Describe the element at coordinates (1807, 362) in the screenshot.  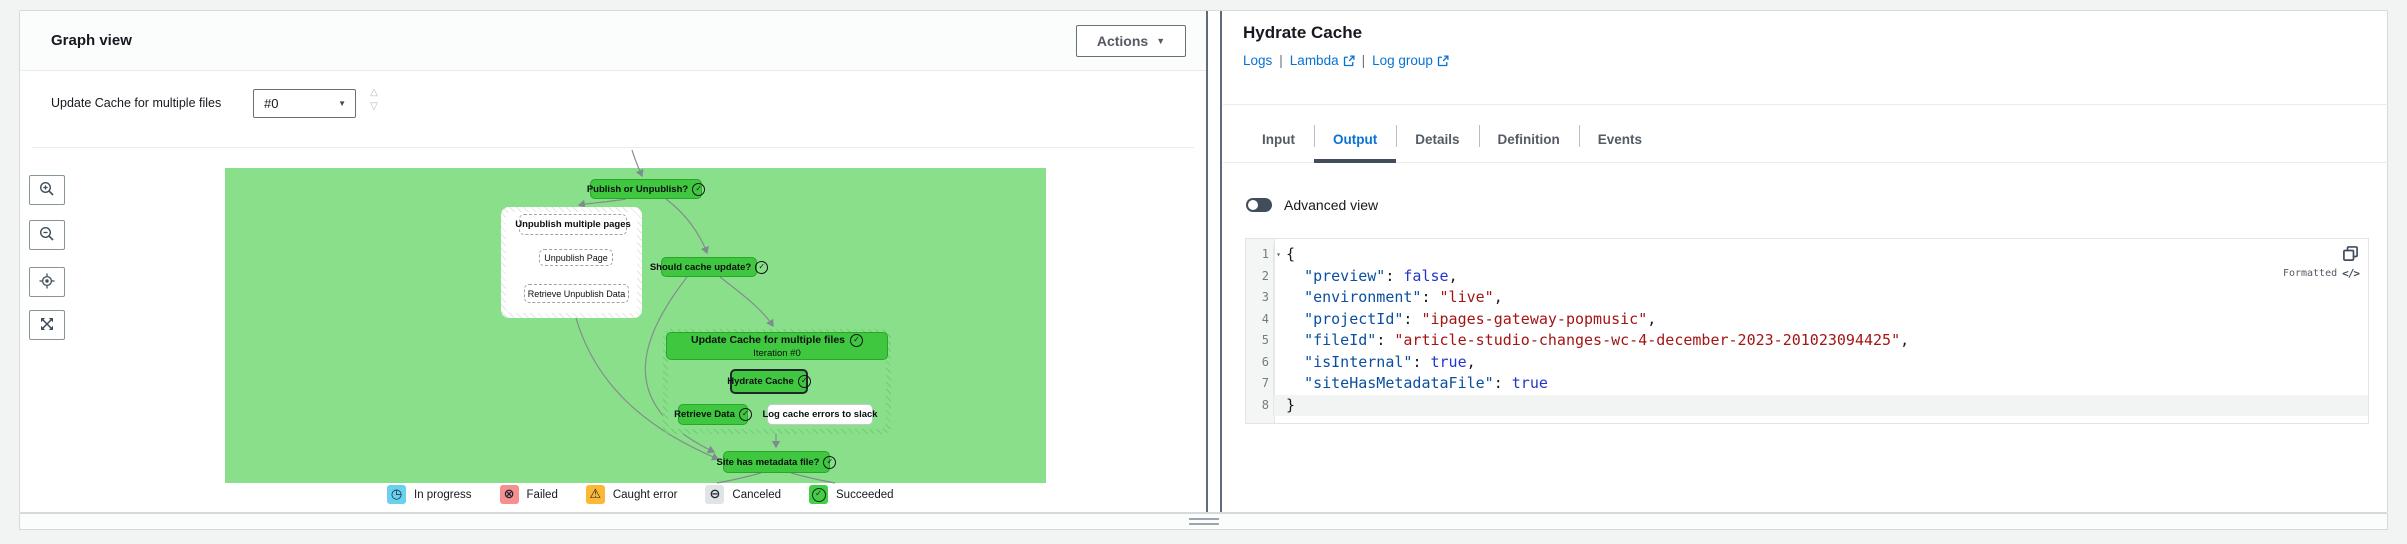
I see `code-line: 6 "isInternal": true,` at that location.